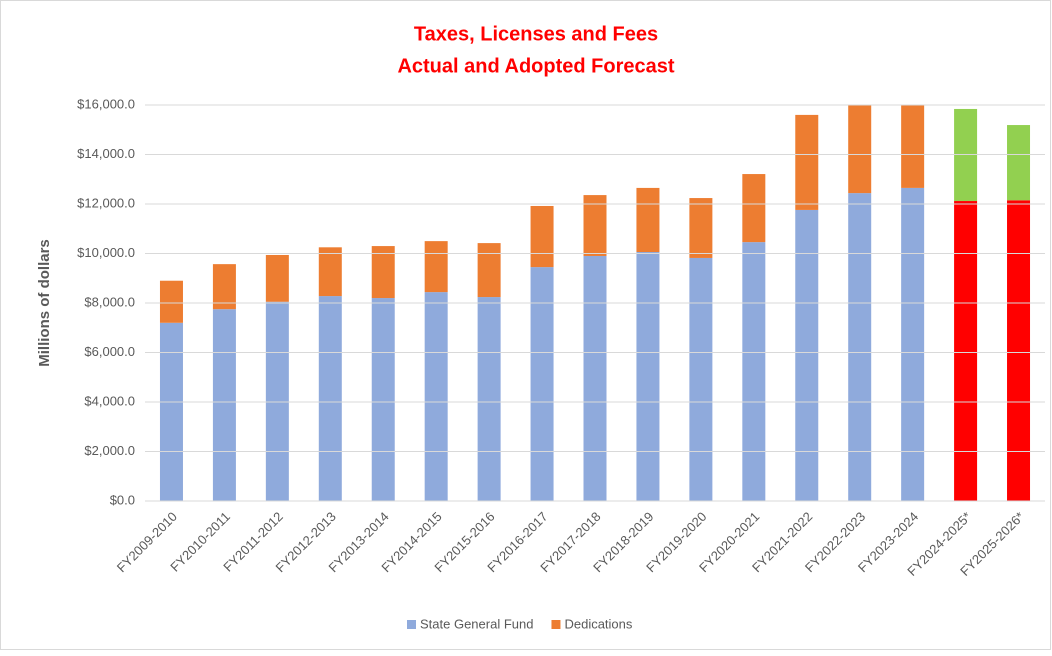  What do you see at coordinates (106, 103) in the screenshot?
I see `y-tick-label: $16,000.0` at bounding box center [106, 103].